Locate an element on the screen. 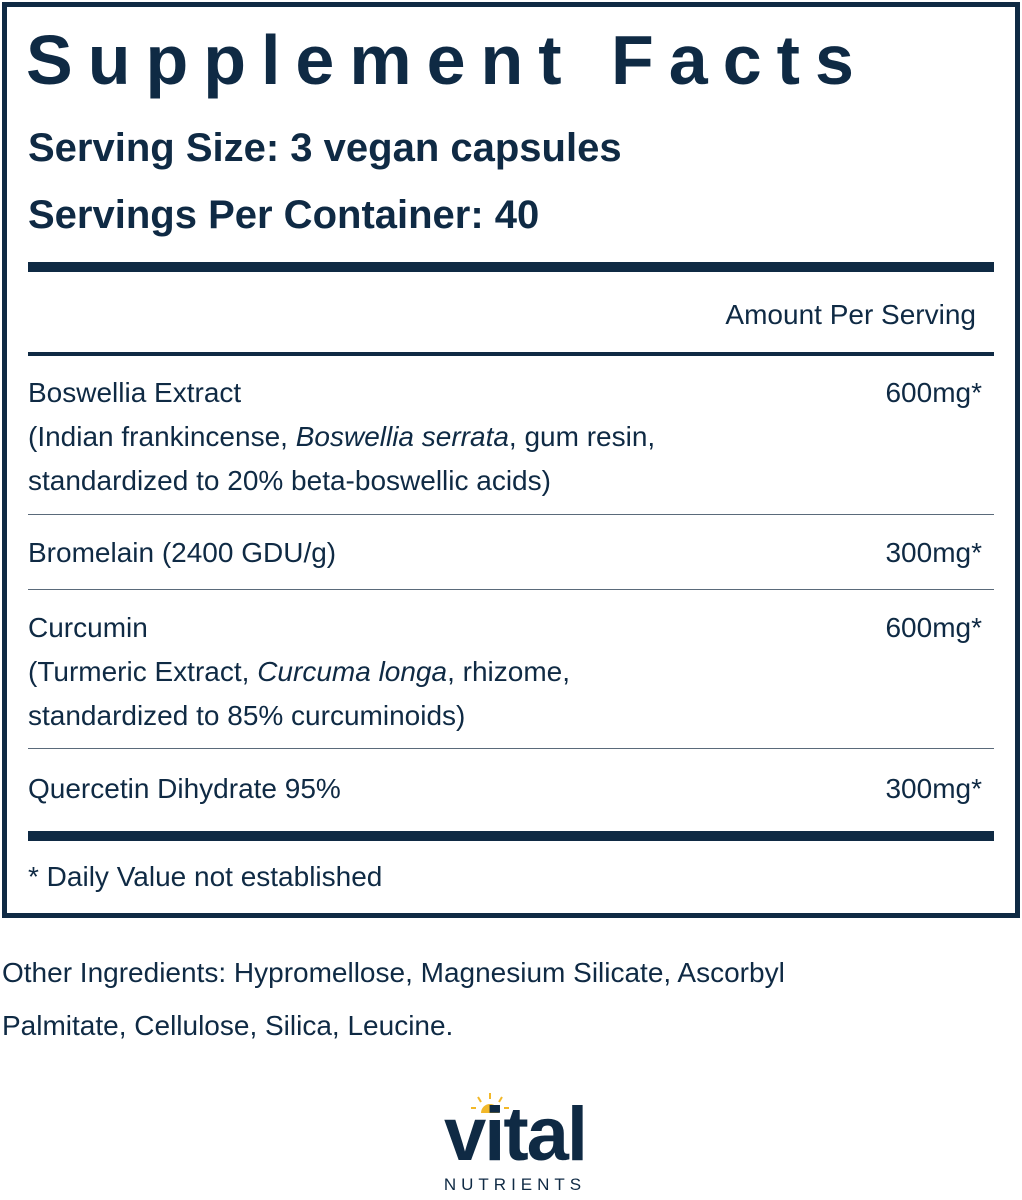 This screenshot has width=1022, height=1200. footnote: * Daily Value not established is located at coordinates (205, 876).